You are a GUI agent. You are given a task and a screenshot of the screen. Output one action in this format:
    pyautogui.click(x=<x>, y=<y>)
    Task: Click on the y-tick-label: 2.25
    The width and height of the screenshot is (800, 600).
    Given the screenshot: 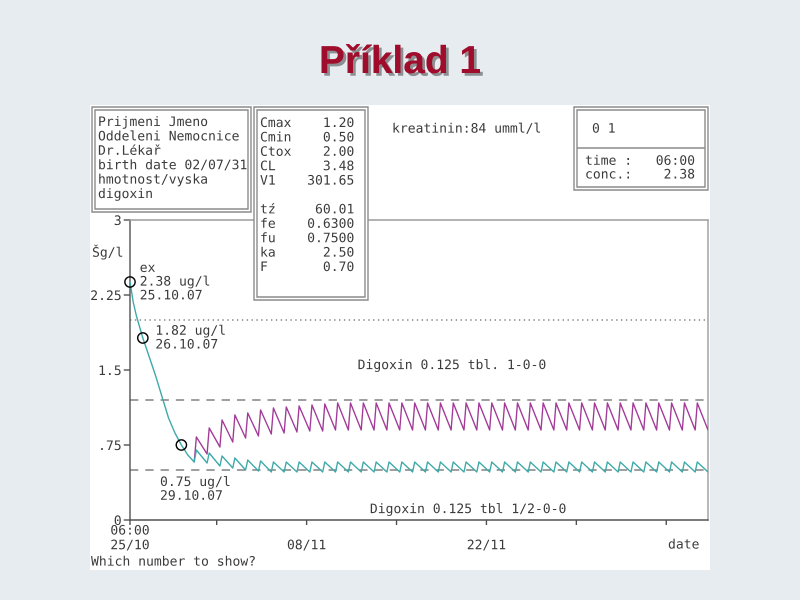 What is the action you would take?
    pyautogui.click(x=106, y=295)
    